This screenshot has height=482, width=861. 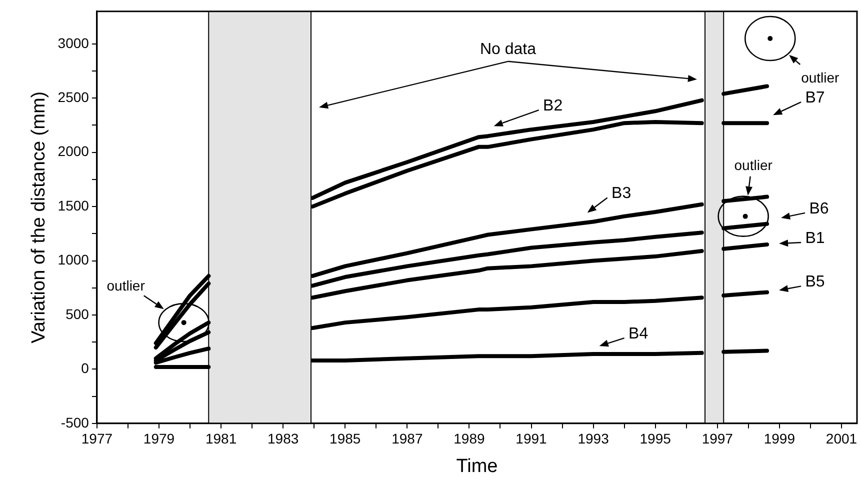 I want to click on y-axis-title: Variation of the distance (mm), so click(x=39, y=217).